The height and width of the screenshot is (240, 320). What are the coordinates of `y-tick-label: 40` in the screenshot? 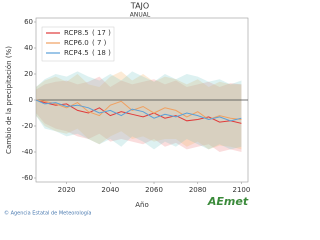 It's located at (28, 48).